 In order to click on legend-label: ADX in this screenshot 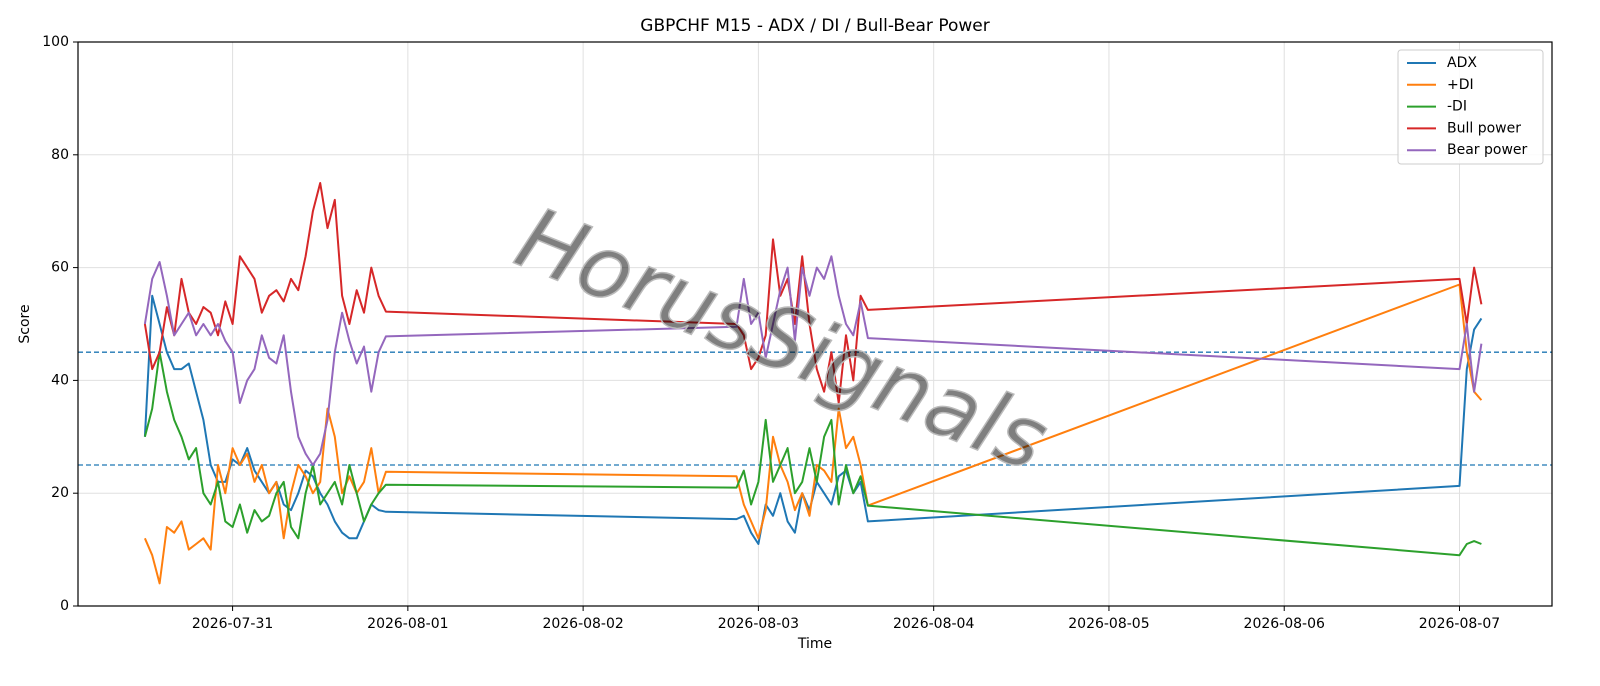, I will do `click(1462, 63)`.